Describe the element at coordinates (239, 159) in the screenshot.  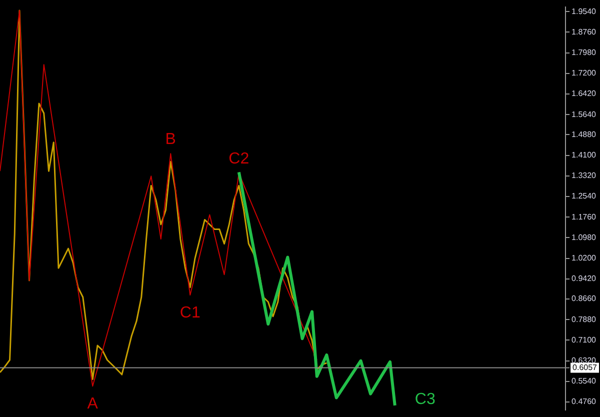
I see `data-label: C2` at that location.